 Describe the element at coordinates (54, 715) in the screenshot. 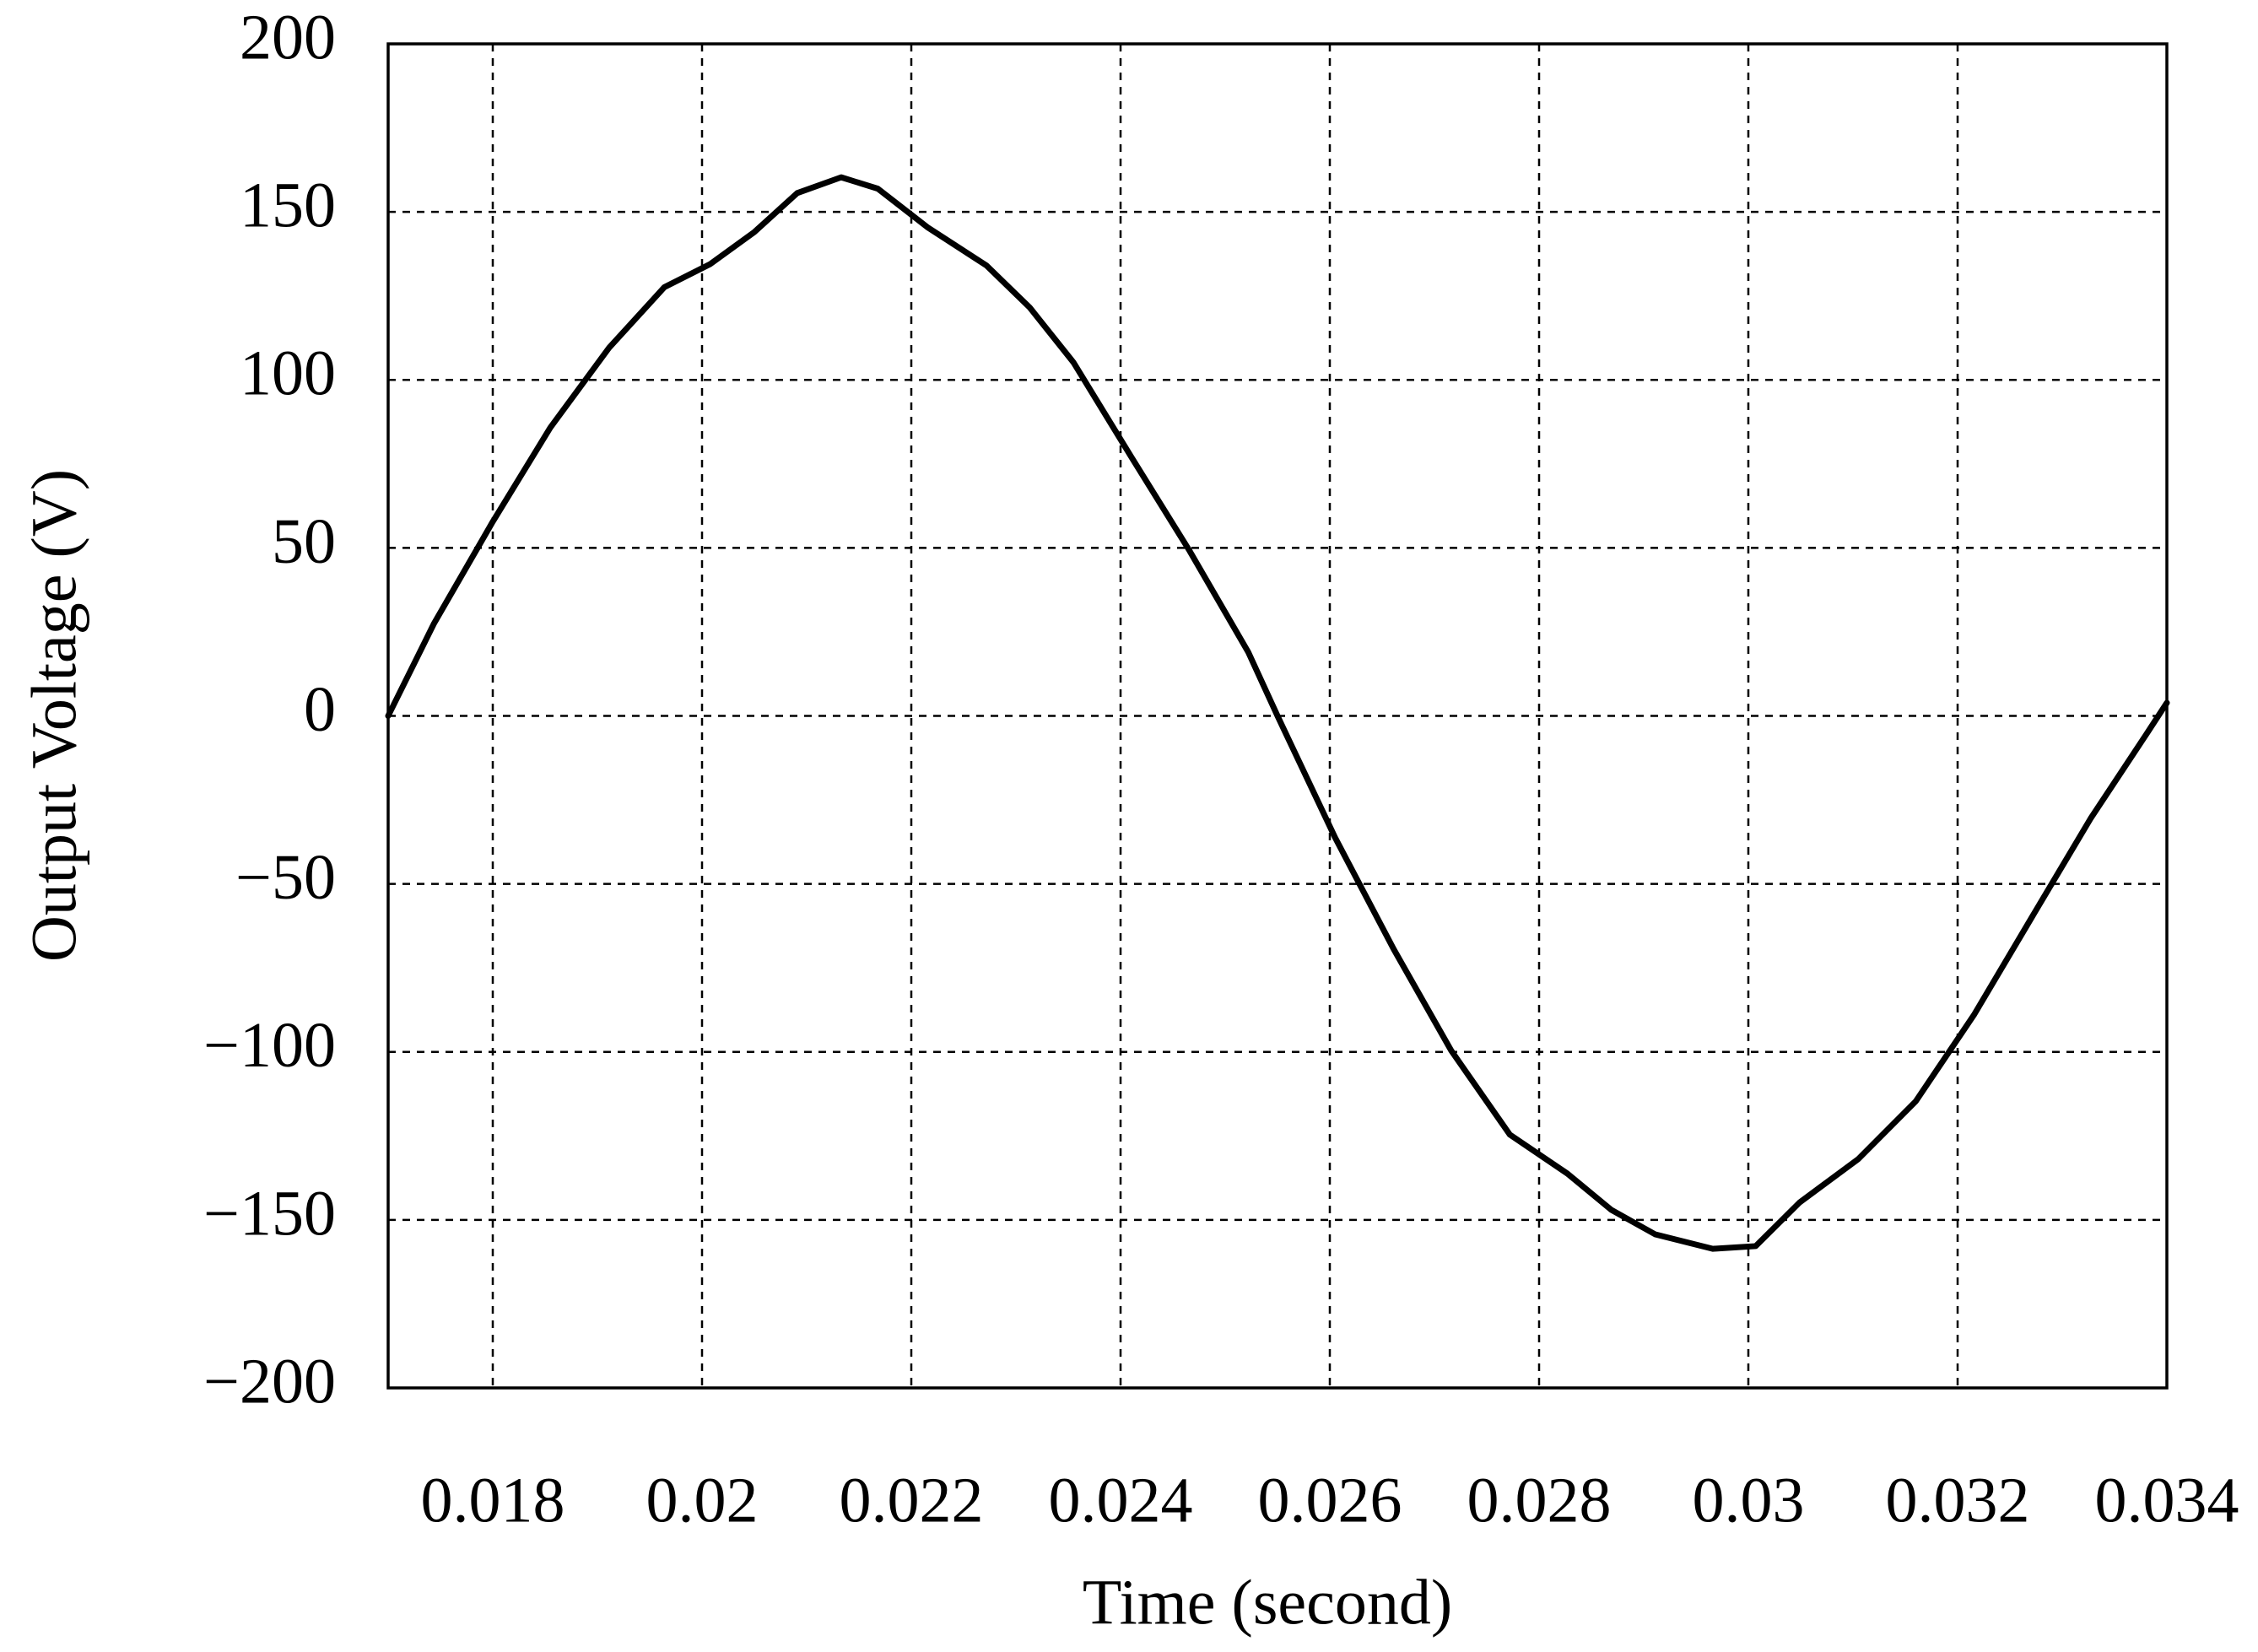

I see `y-axis-title: Output Voltage (V)` at that location.